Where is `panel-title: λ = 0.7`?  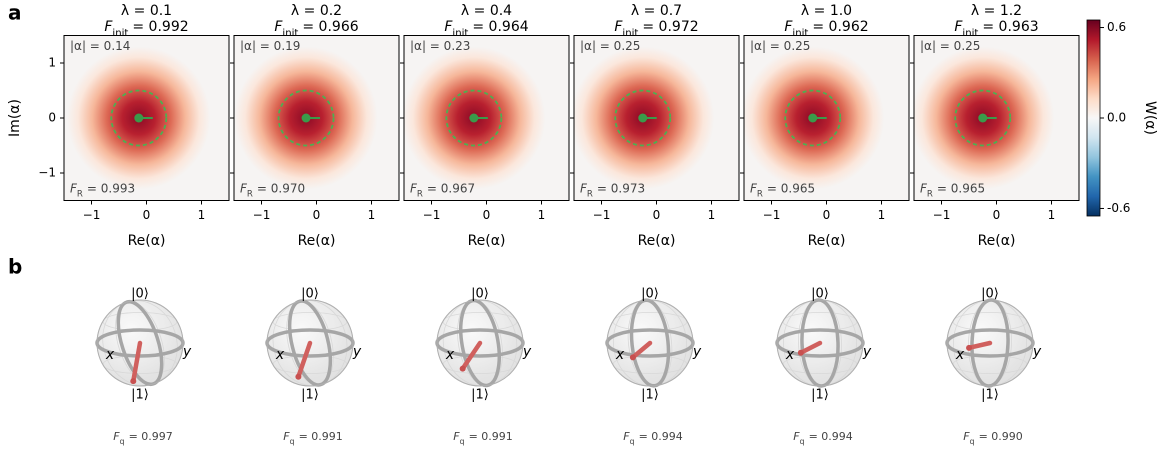
panel-title: λ = 0.7 is located at coordinates (656, 11).